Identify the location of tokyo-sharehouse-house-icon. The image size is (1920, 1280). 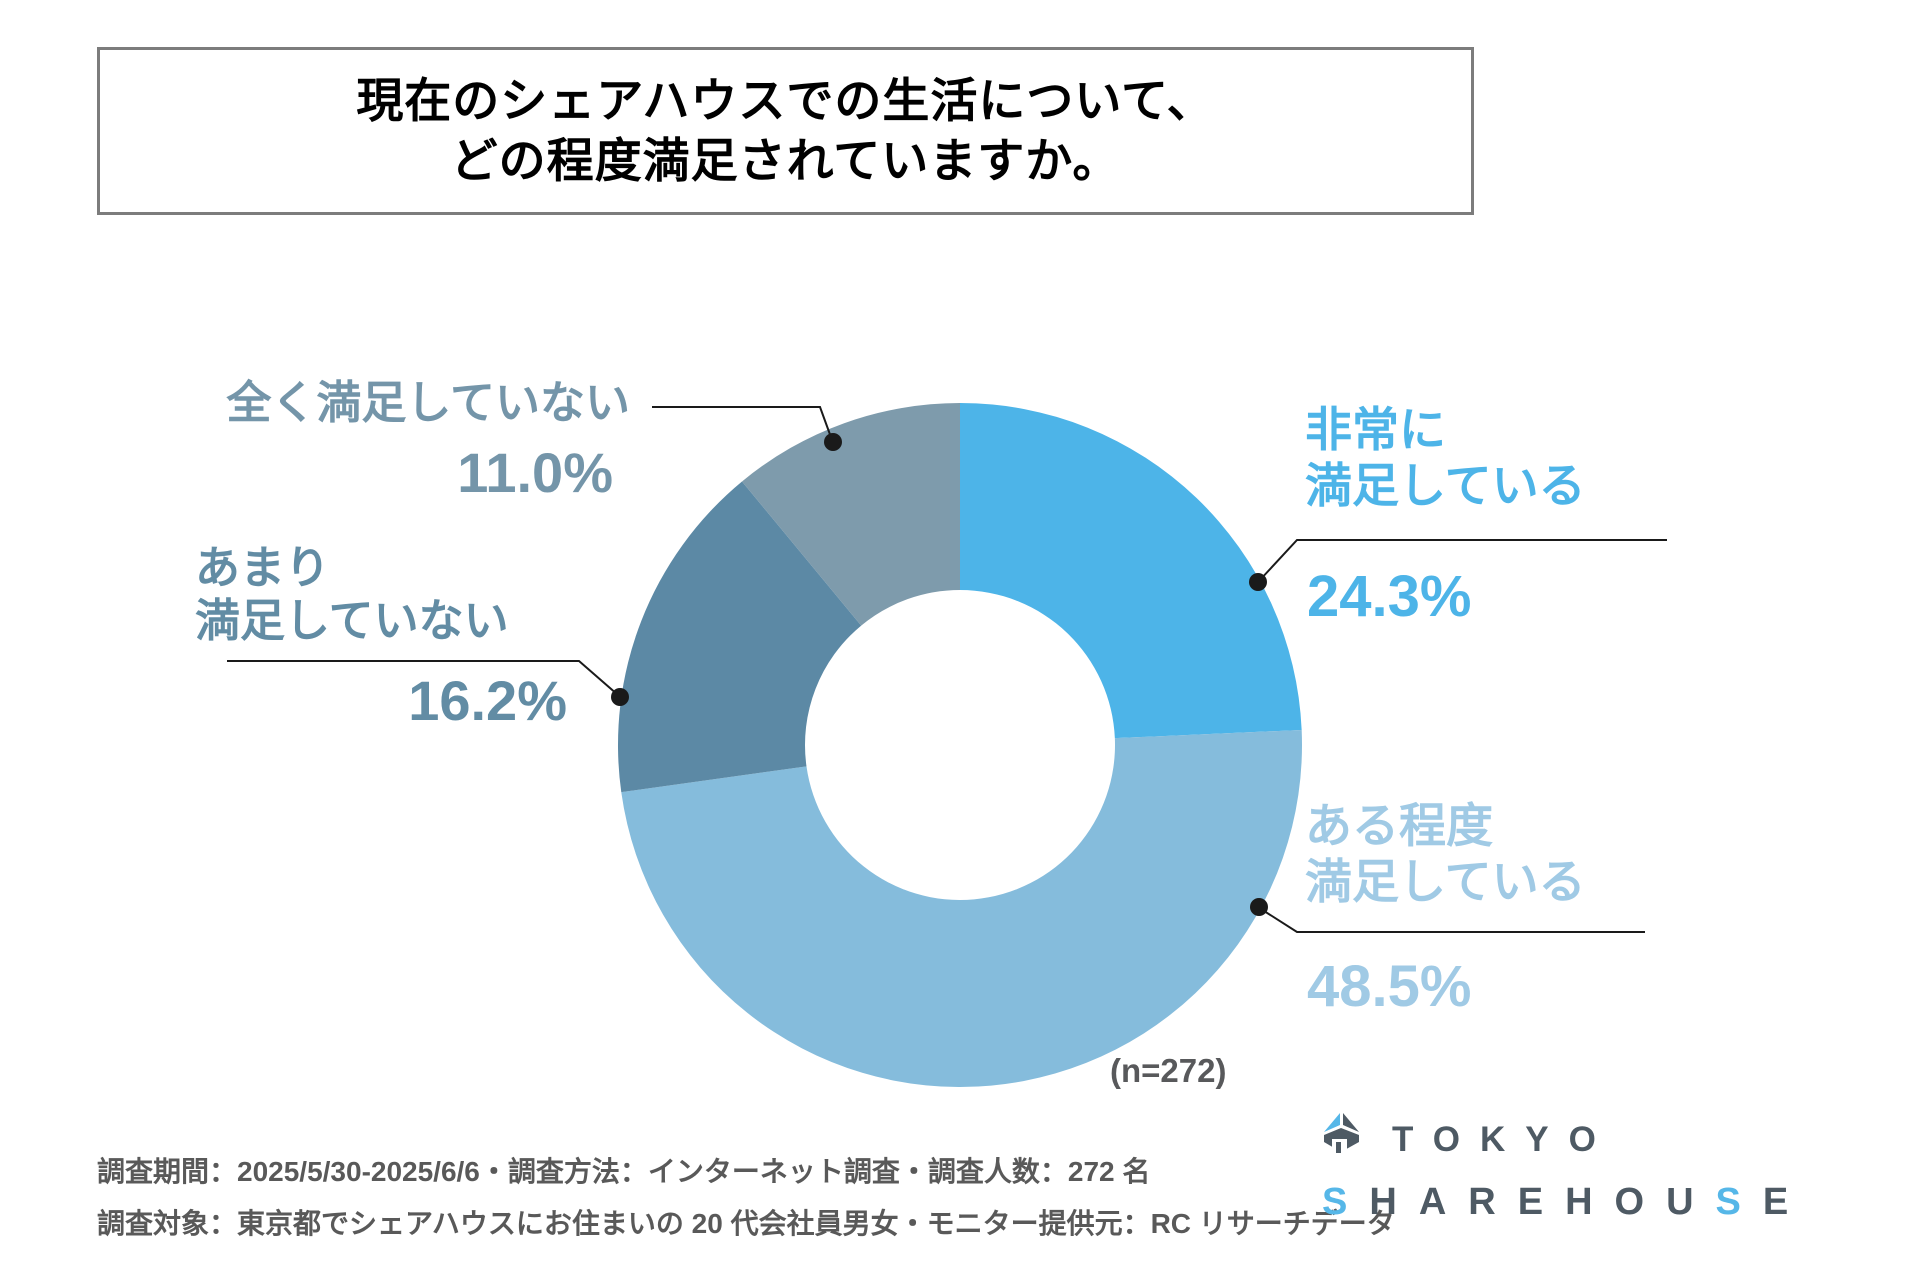
(1341, 1133).